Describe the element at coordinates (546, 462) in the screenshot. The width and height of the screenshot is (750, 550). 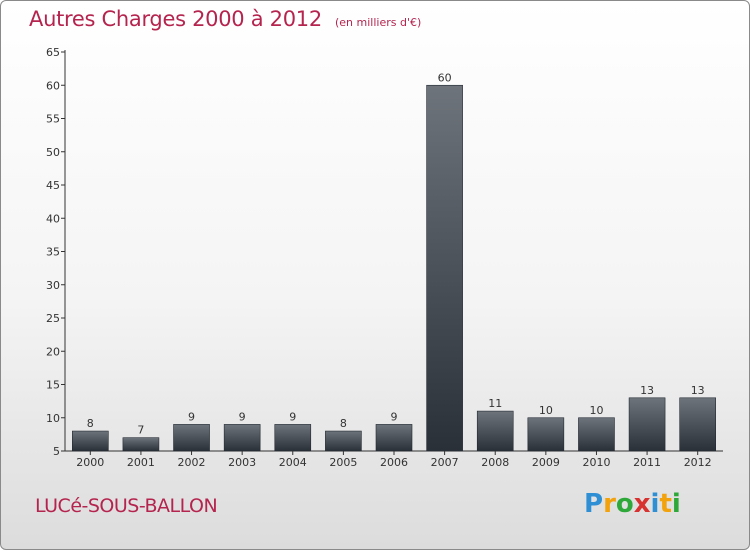
I see `x-tick-label: 2009` at that location.